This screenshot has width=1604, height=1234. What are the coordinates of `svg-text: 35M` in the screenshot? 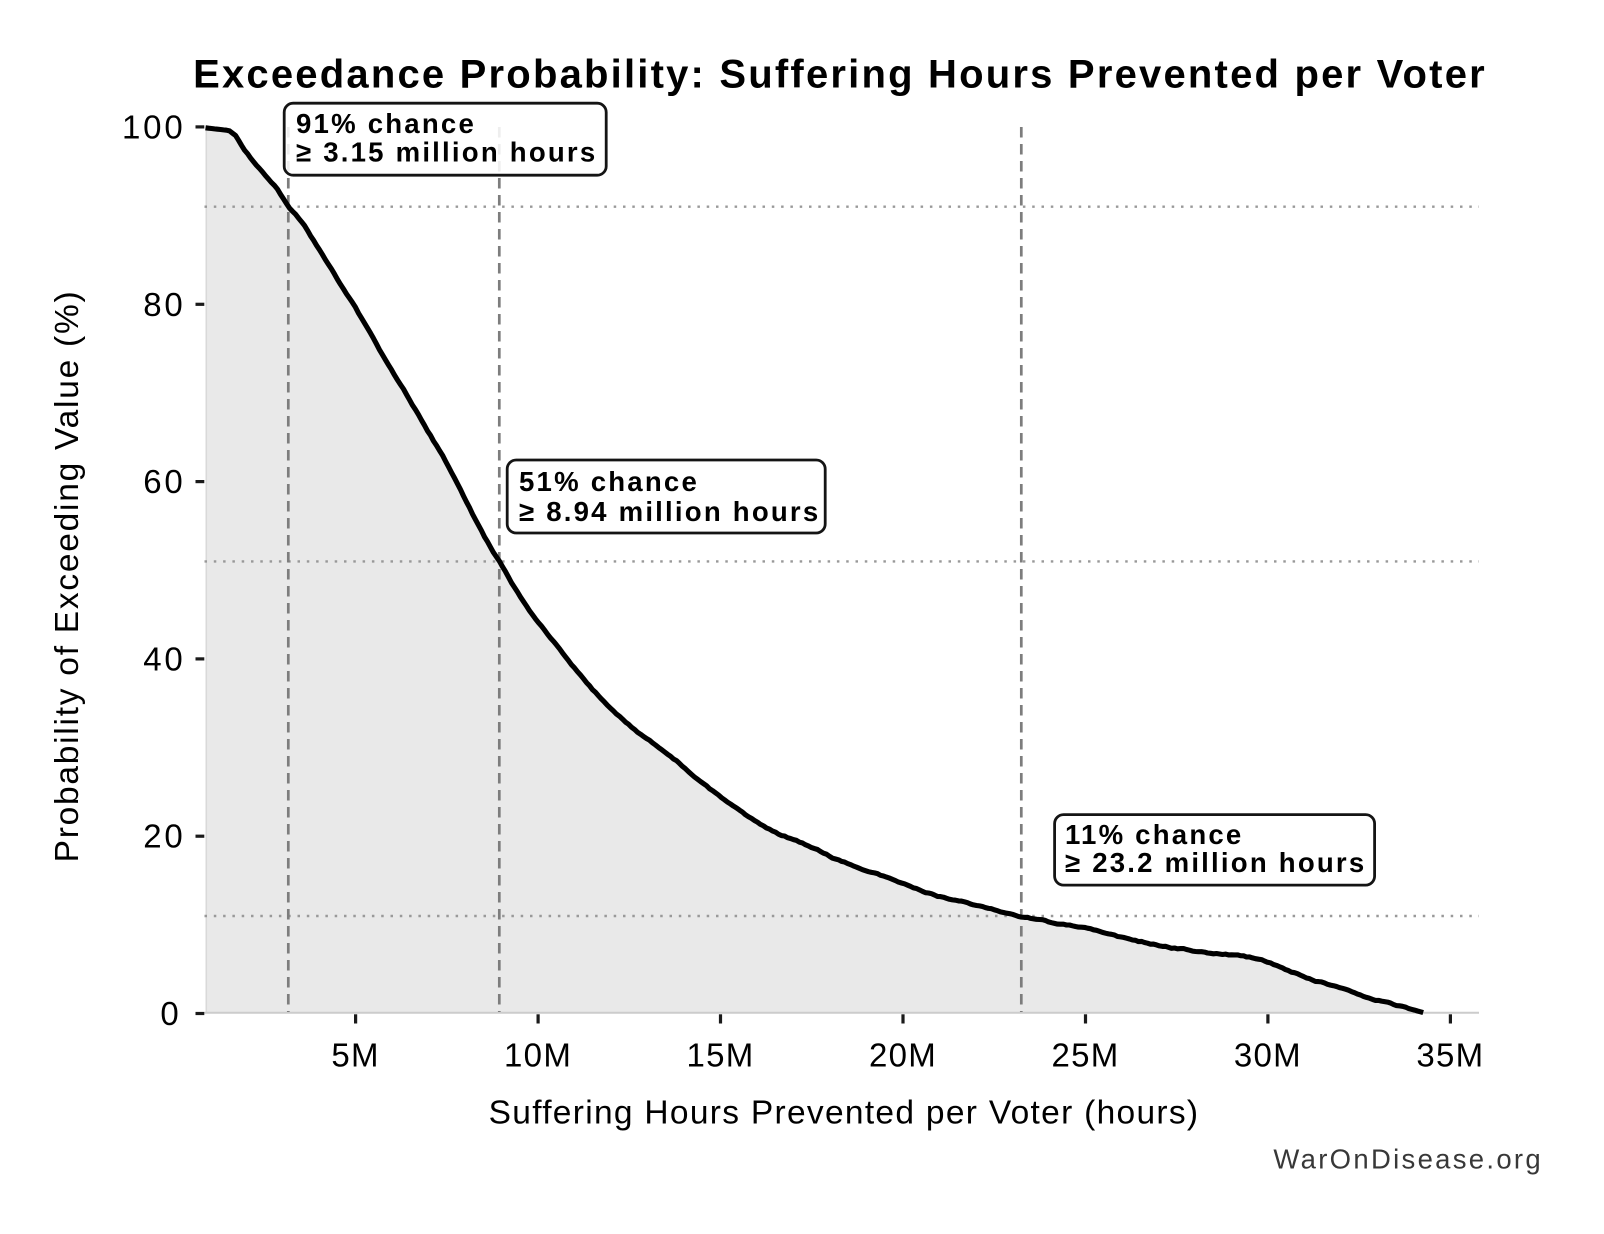 It's located at (1450, 1055).